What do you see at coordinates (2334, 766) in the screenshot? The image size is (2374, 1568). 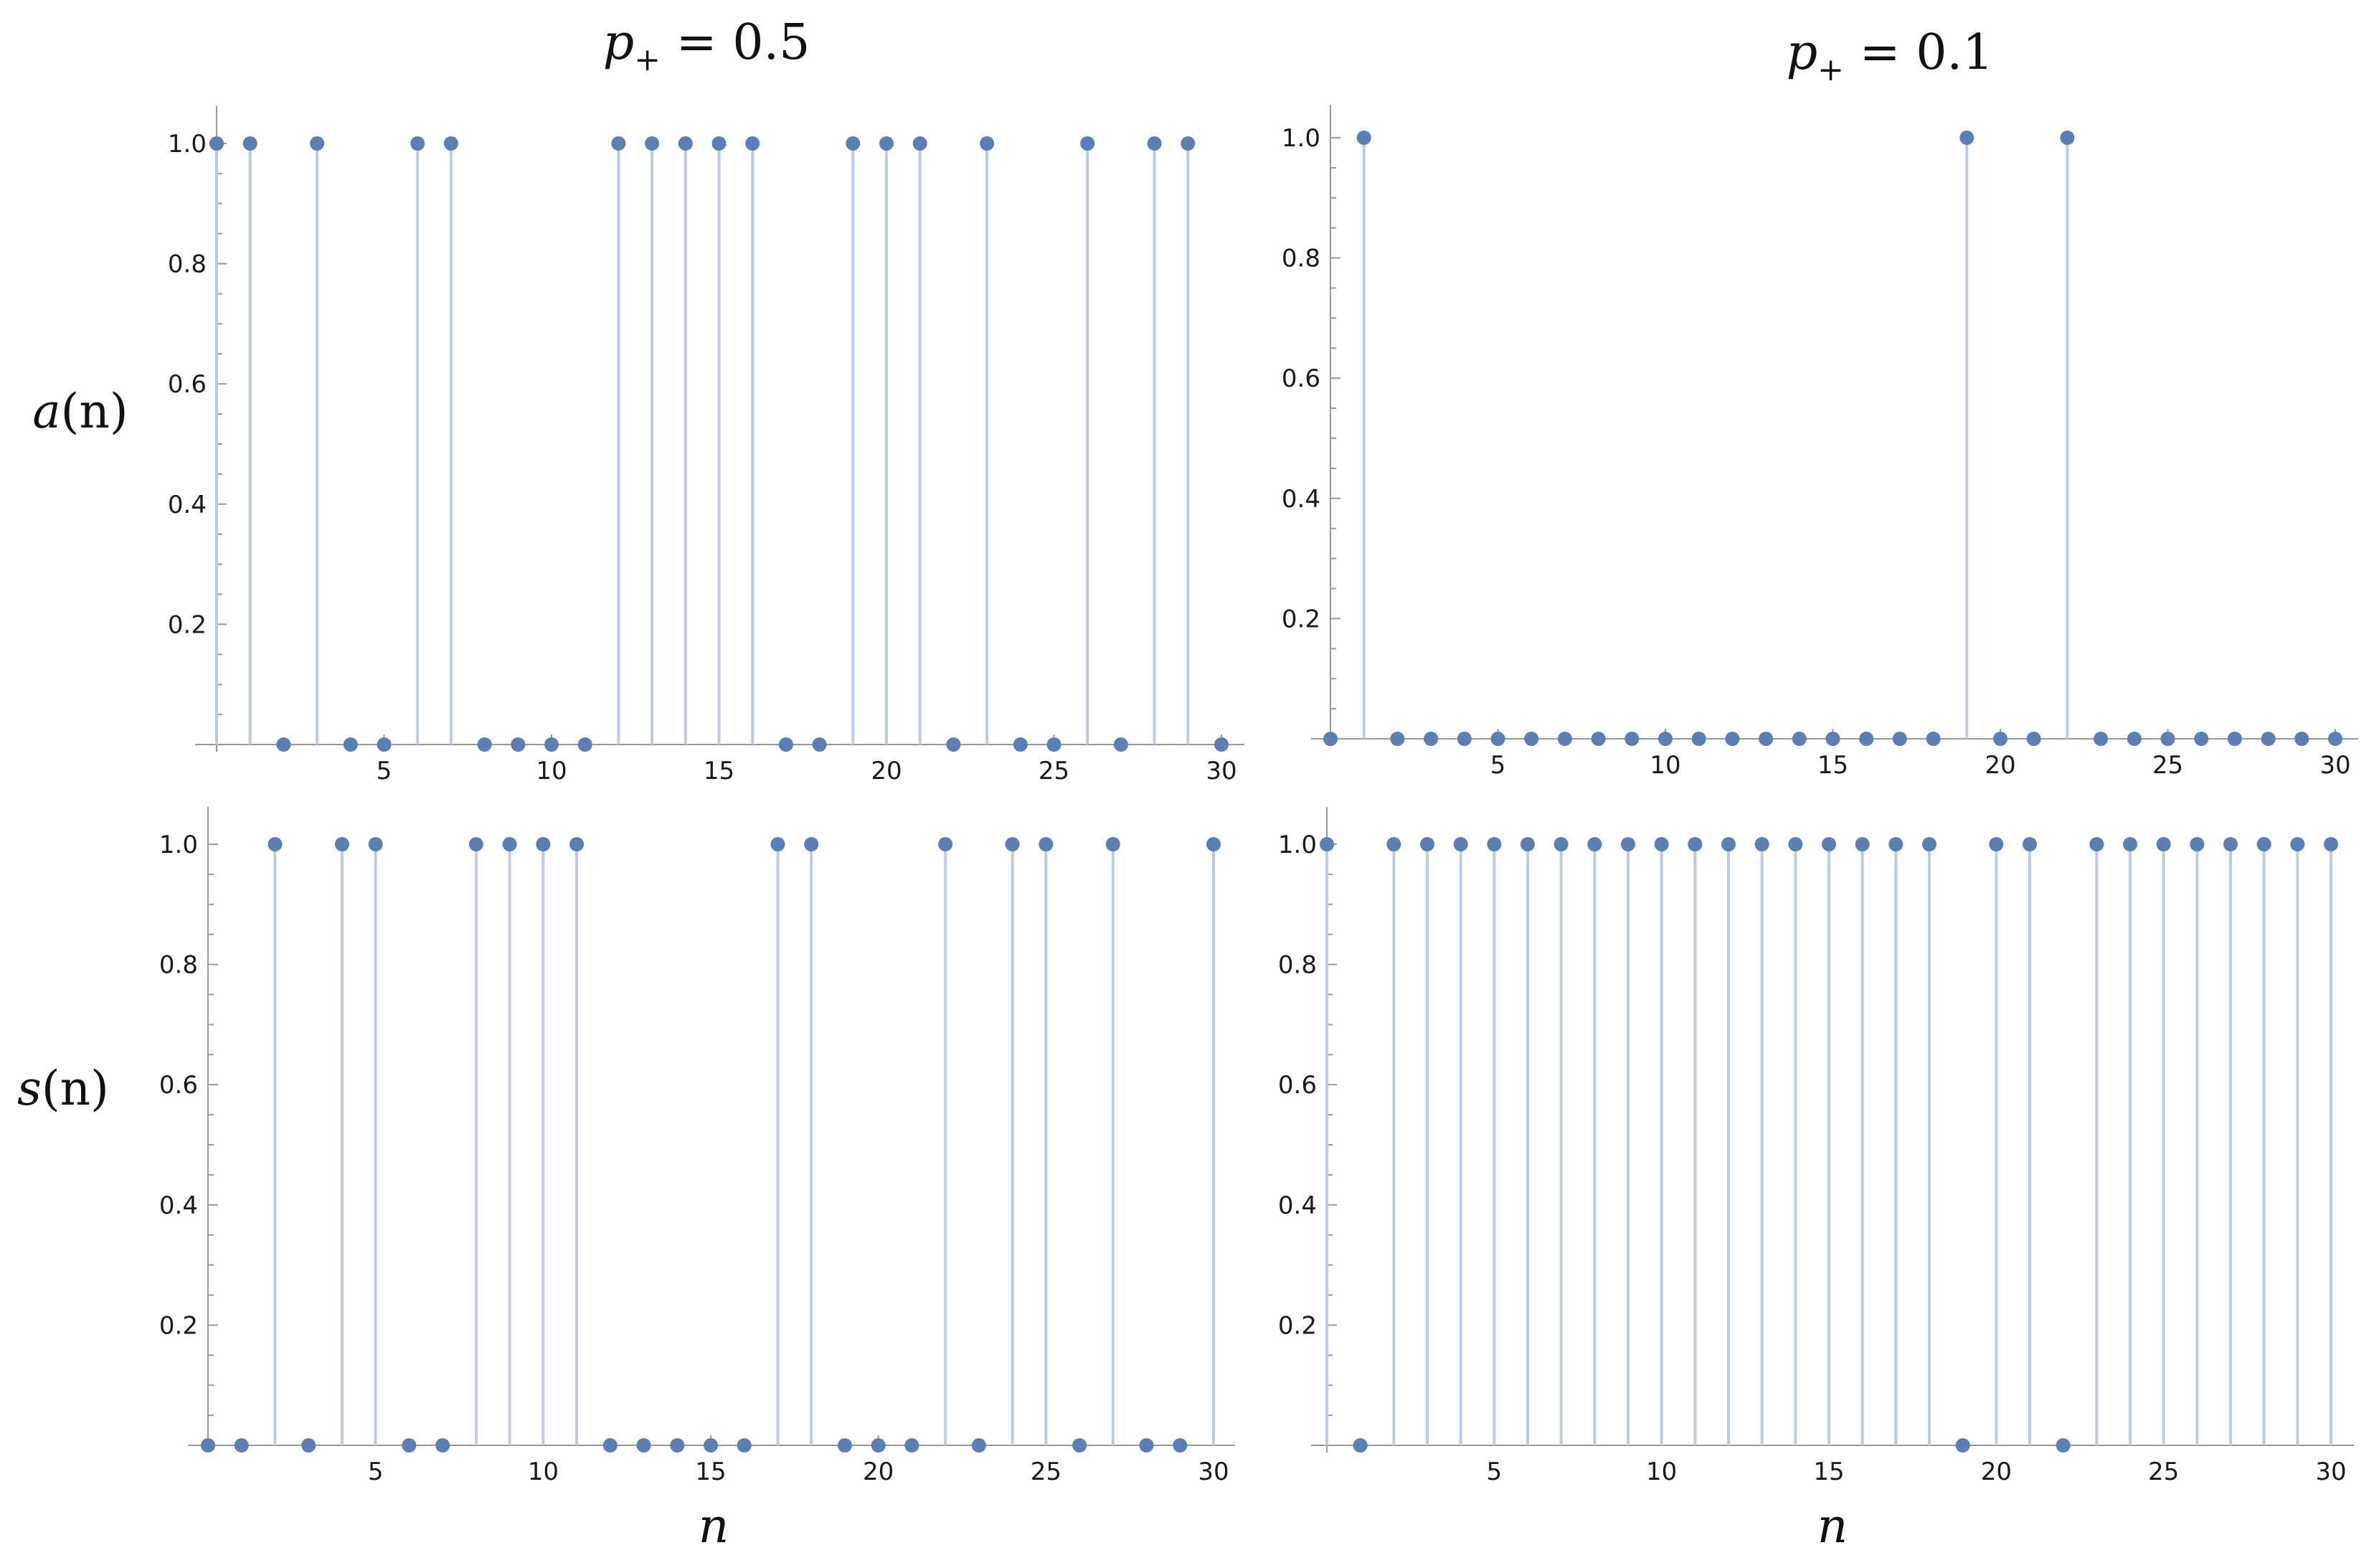 I see `x-tick-label-a-p01-30: 30` at bounding box center [2334, 766].